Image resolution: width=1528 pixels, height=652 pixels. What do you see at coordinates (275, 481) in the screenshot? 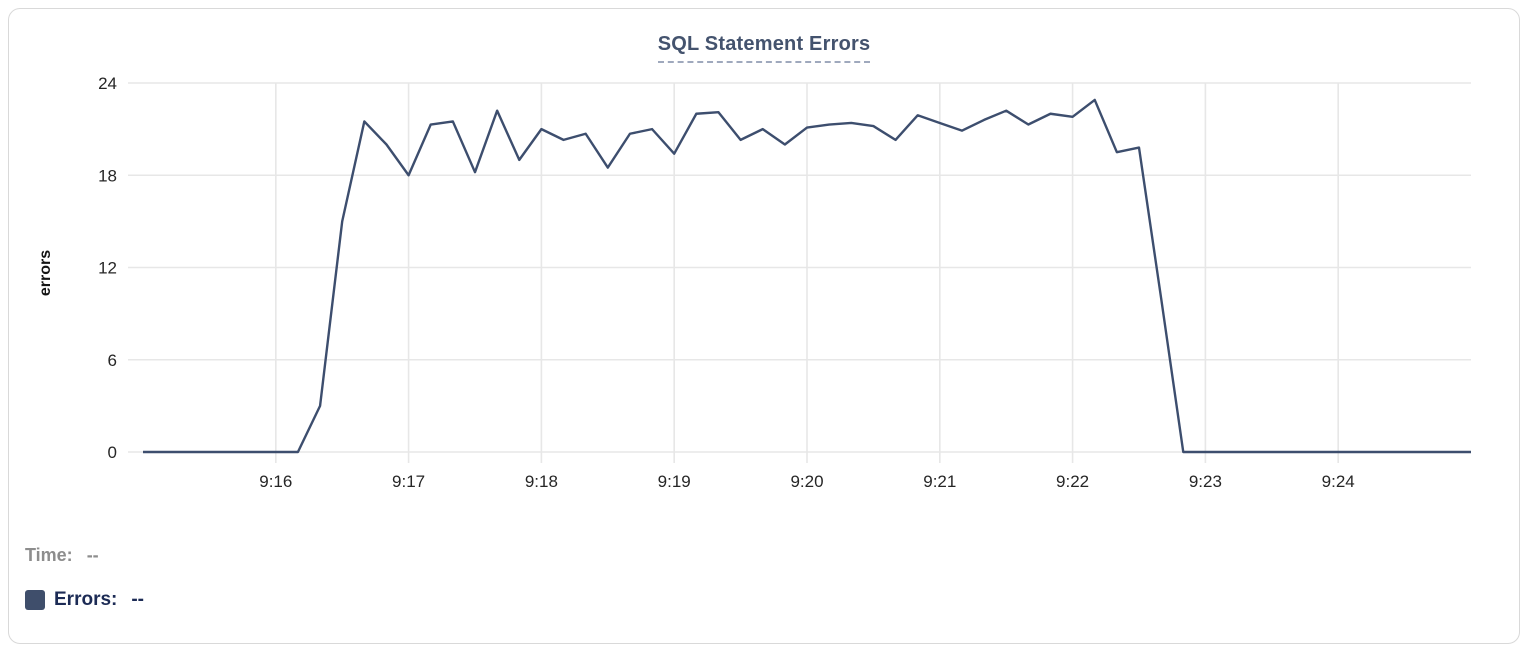
I see `x-tick-label: 9:16` at bounding box center [275, 481].